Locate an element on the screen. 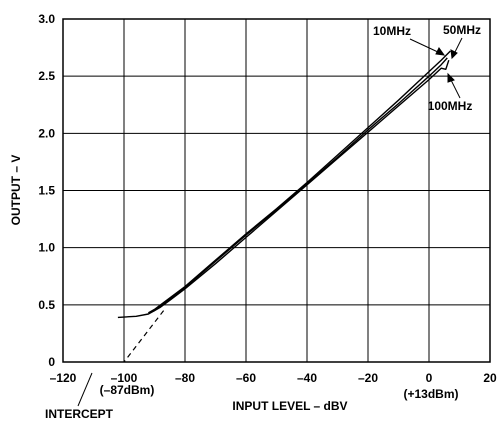  x-tick-label: –60 is located at coordinates (246, 378).